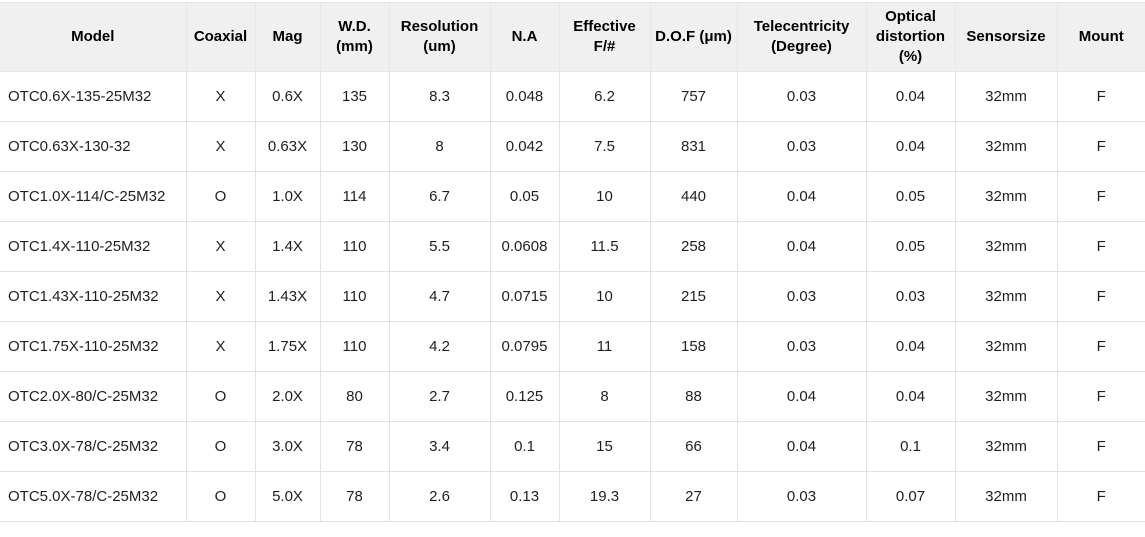 The height and width of the screenshot is (537, 1145). Describe the element at coordinates (354, 96) in the screenshot. I see `cell-wd: 135` at that location.